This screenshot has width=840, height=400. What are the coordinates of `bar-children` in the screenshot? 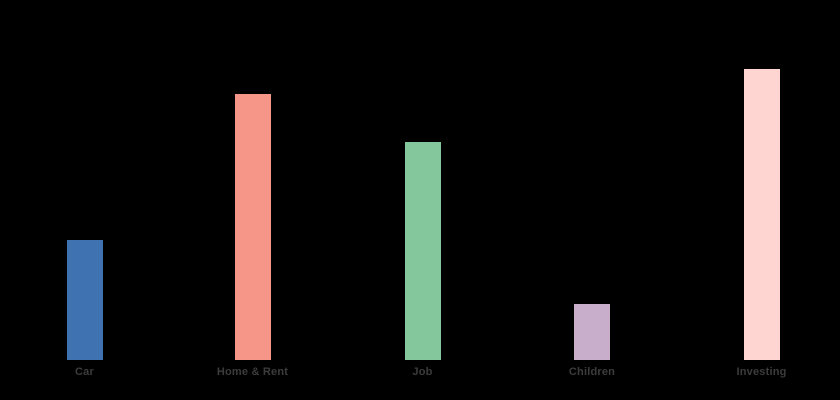 It's located at (592, 332).